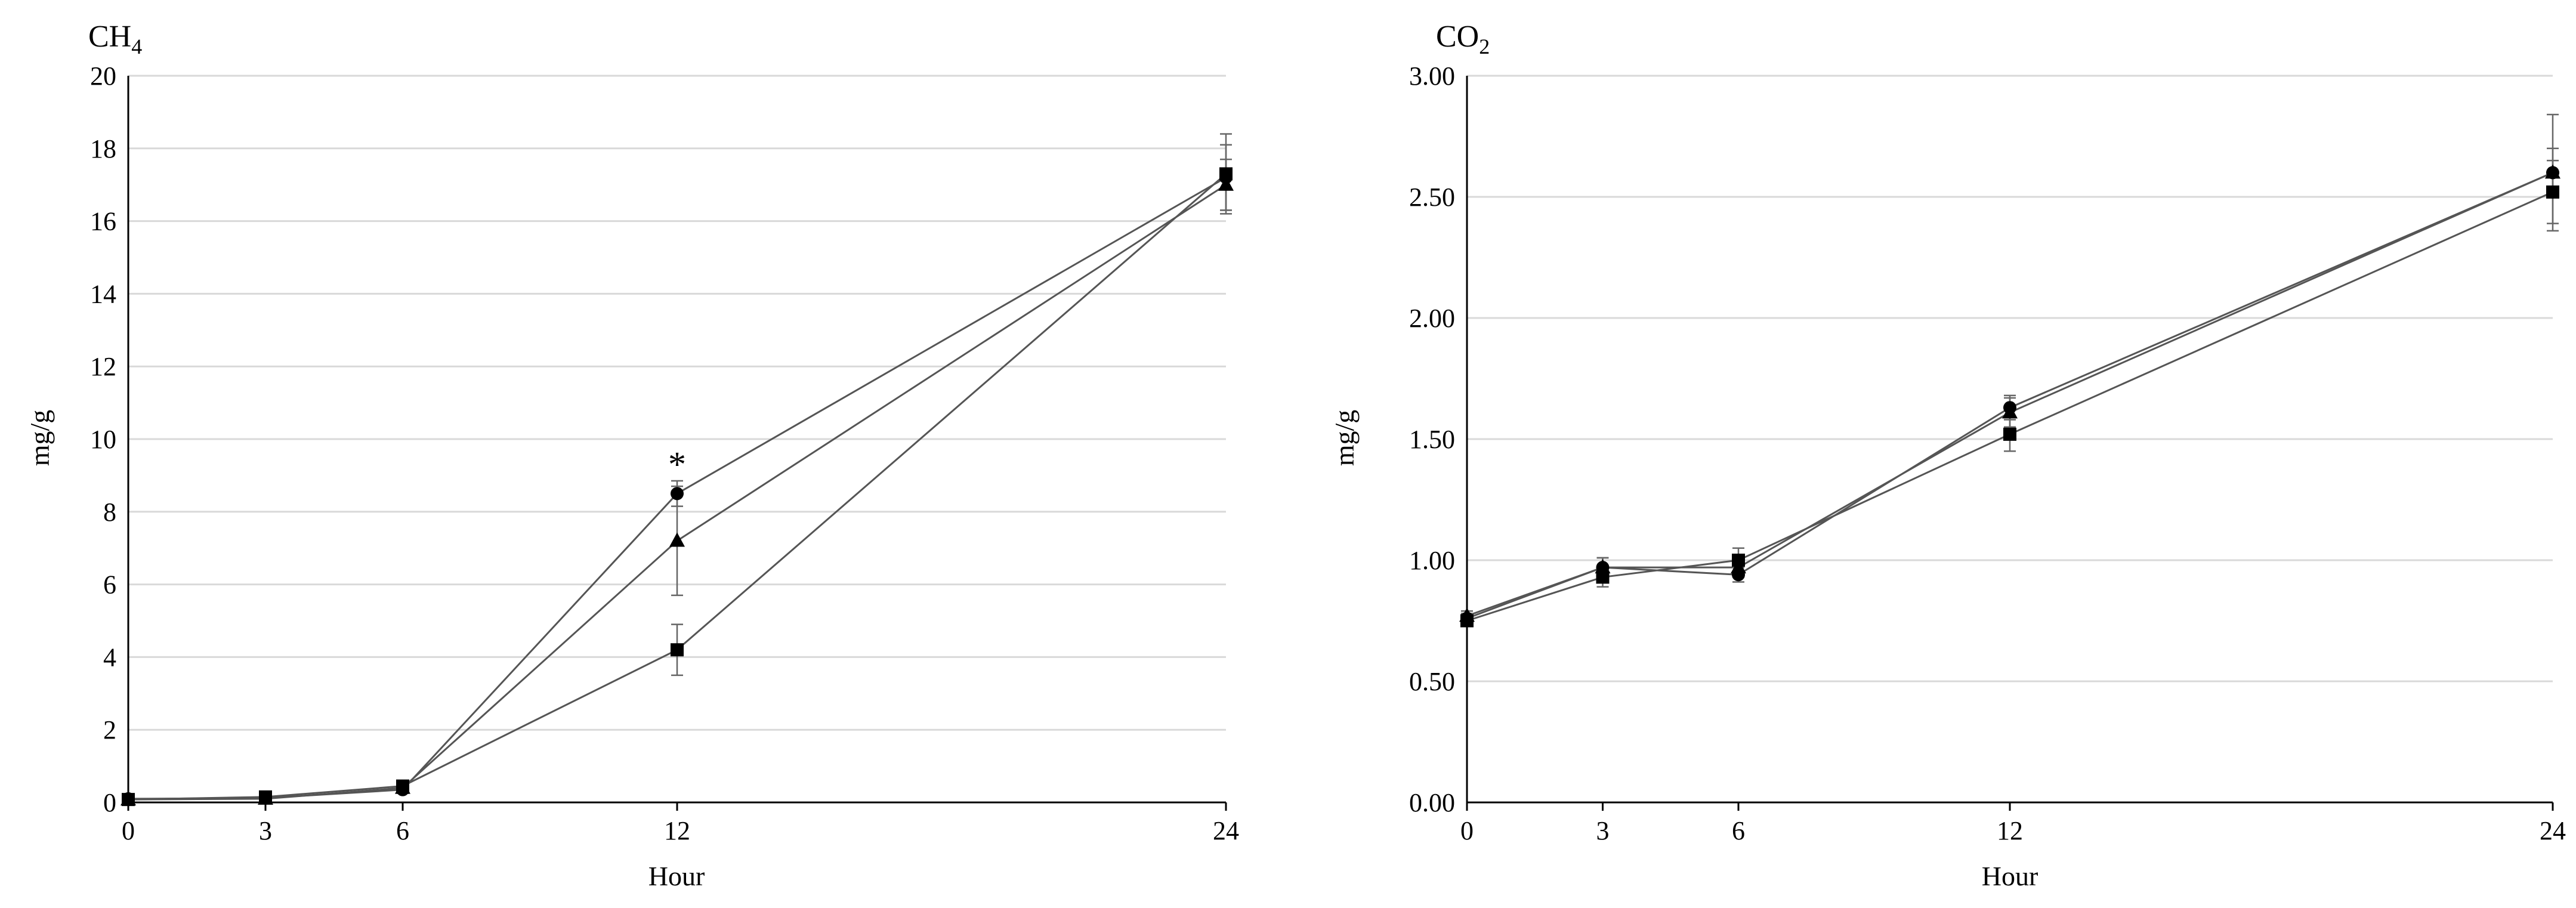  What do you see at coordinates (109, 730) in the screenshot?
I see `y-tick-label: 2` at bounding box center [109, 730].